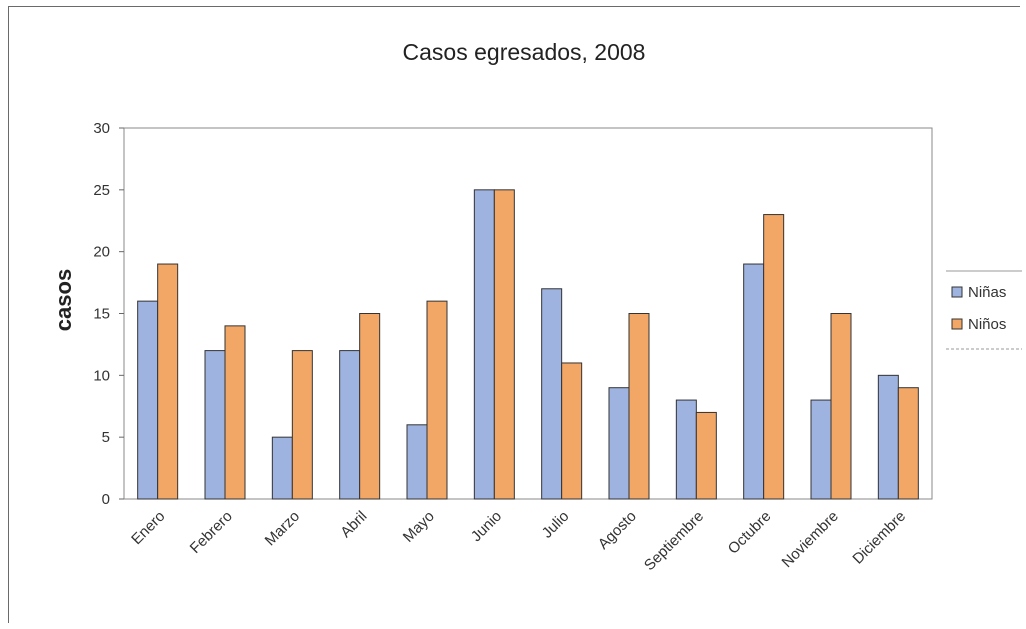 Image resolution: width=1026 pixels, height=629 pixels. I want to click on bar-ninas-diciembre, so click(888, 437).